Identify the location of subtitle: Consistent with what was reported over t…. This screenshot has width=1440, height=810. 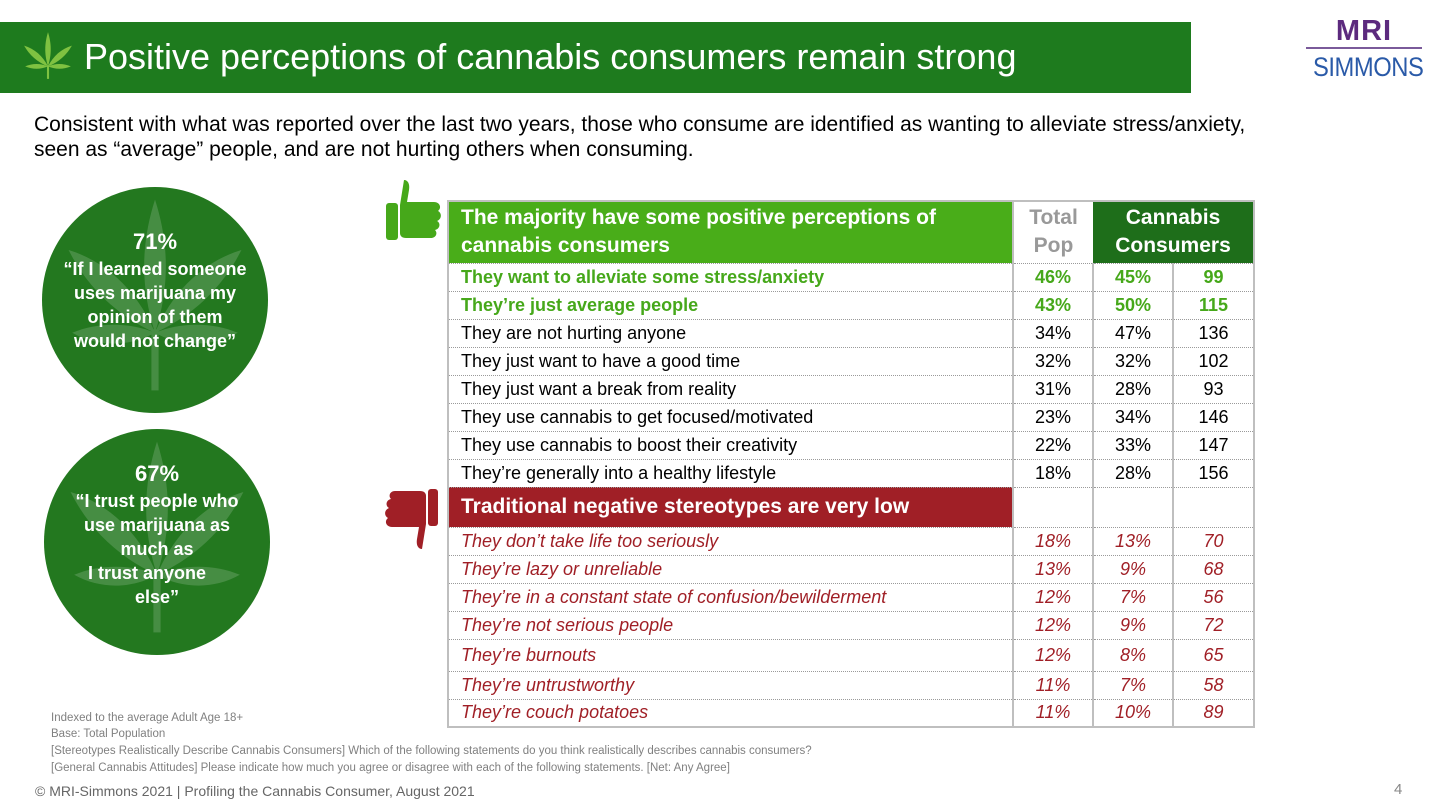
(640, 137).